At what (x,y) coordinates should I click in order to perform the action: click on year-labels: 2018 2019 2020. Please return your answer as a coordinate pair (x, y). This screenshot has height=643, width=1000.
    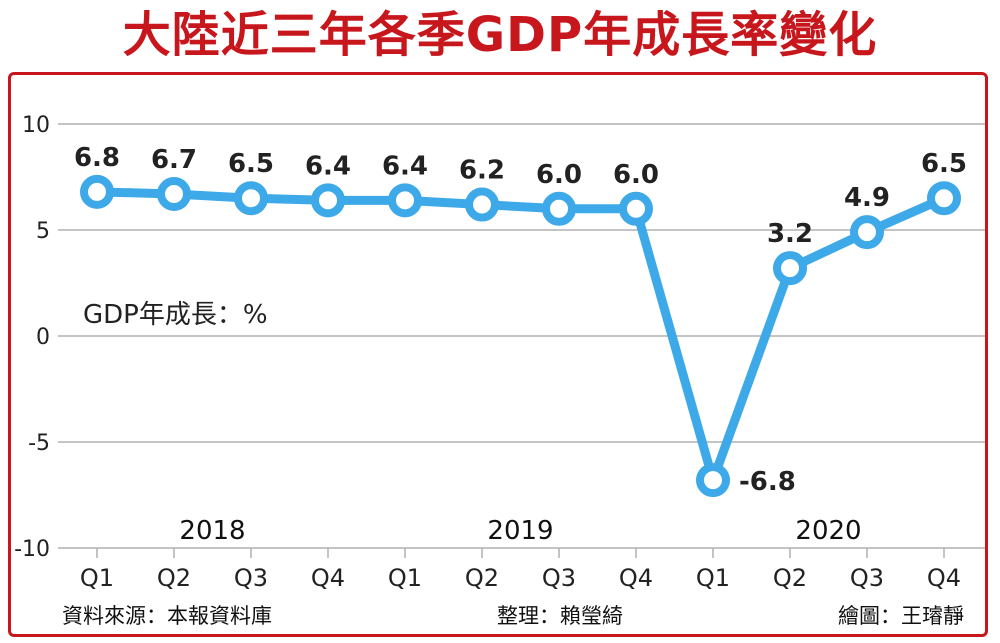
    Looking at the image, I should click on (520, 531).